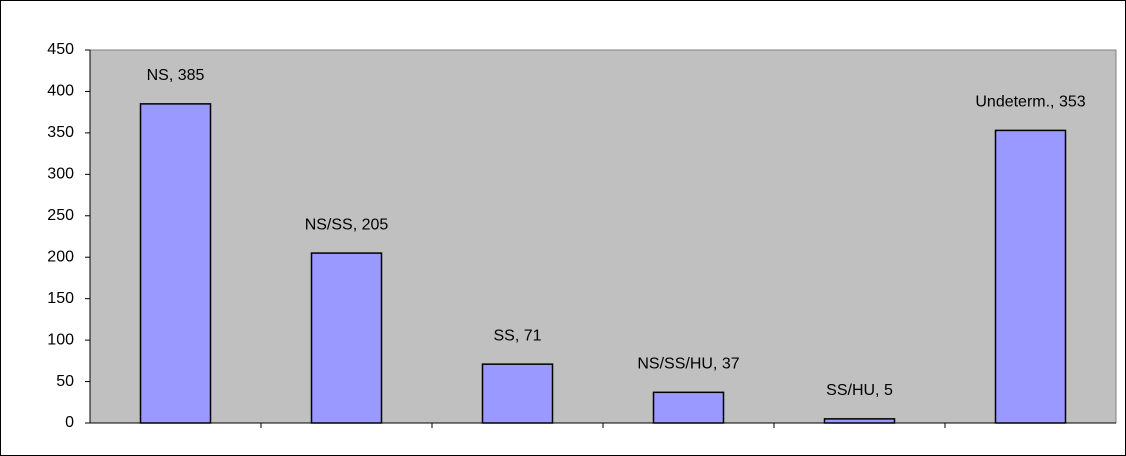 This screenshot has height=456, width=1126. What do you see at coordinates (60, 91) in the screenshot?
I see `y-tick-label: 400` at bounding box center [60, 91].